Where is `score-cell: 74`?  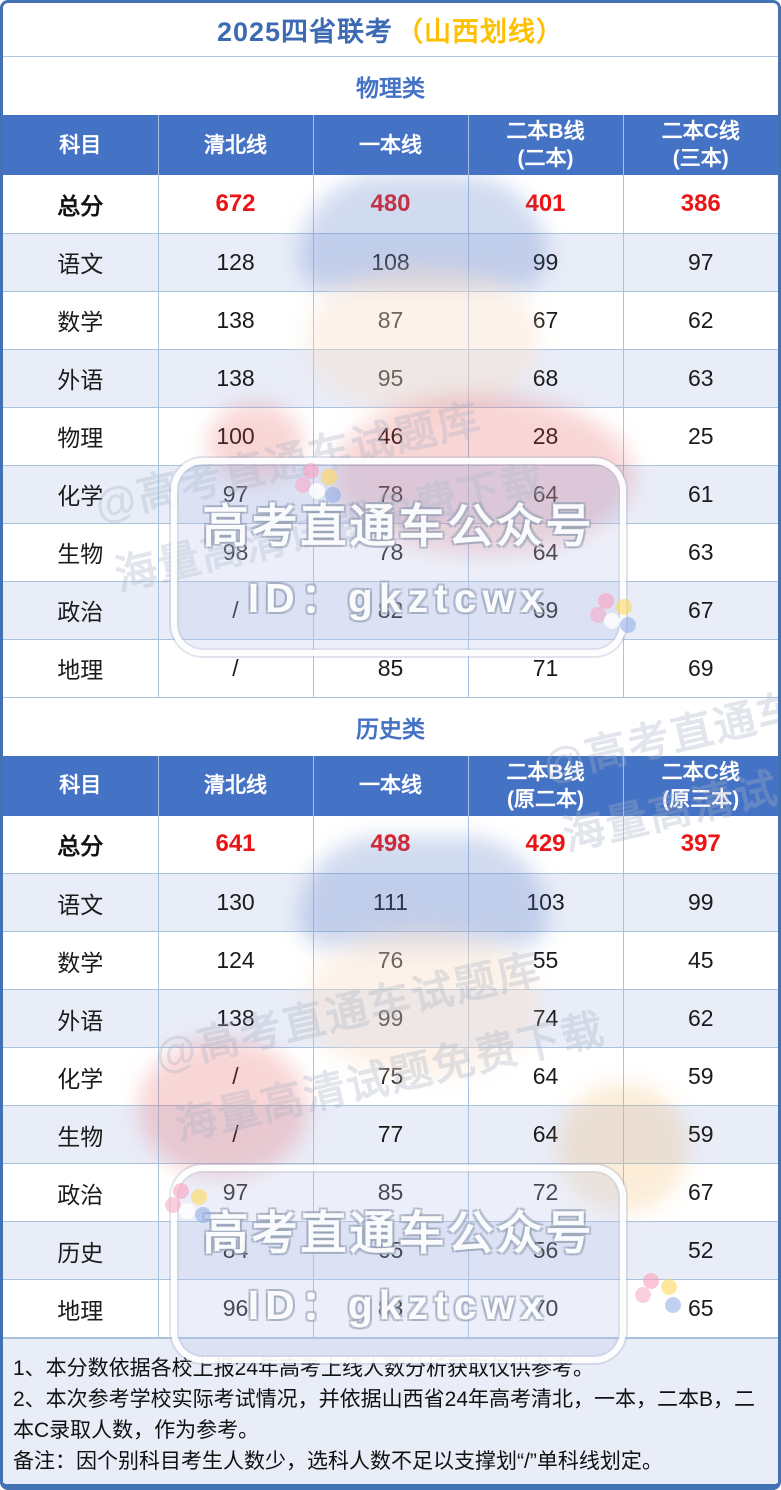 score-cell: 74 is located at coordinates (545, 1018).